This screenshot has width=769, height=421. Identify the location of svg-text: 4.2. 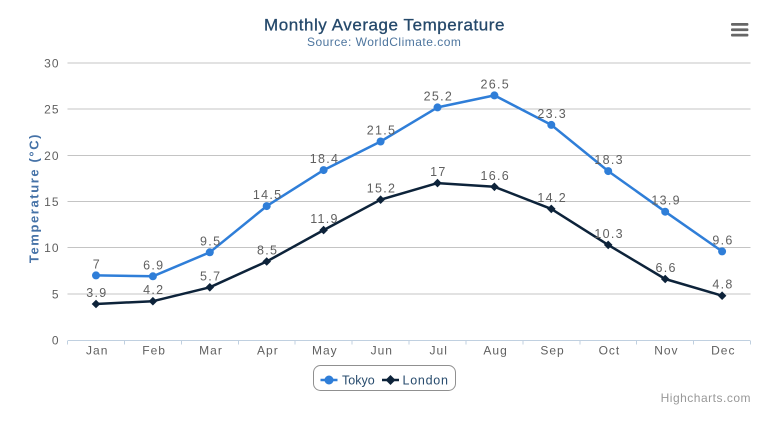
(153, 290).